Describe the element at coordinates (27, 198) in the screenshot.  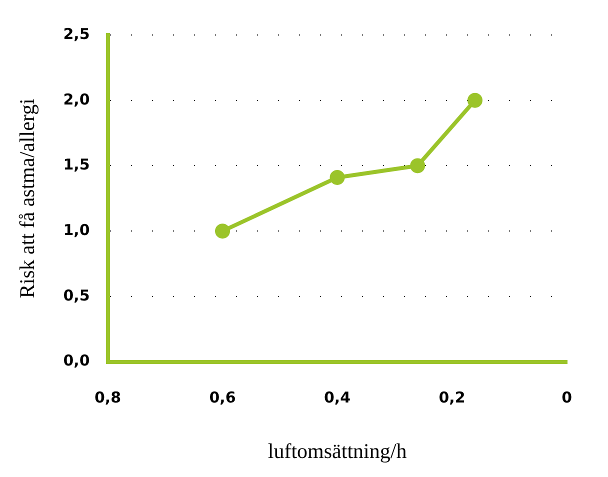
I see `y-axis-title: Risk att få astma/allergi` at that location.